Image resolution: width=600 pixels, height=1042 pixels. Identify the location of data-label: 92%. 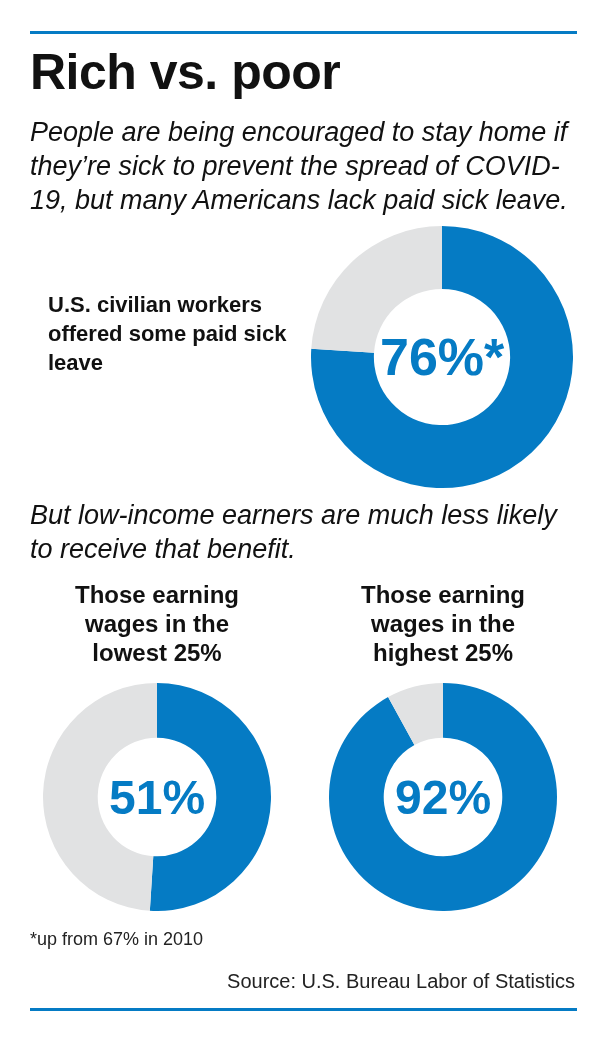
(443, 797).